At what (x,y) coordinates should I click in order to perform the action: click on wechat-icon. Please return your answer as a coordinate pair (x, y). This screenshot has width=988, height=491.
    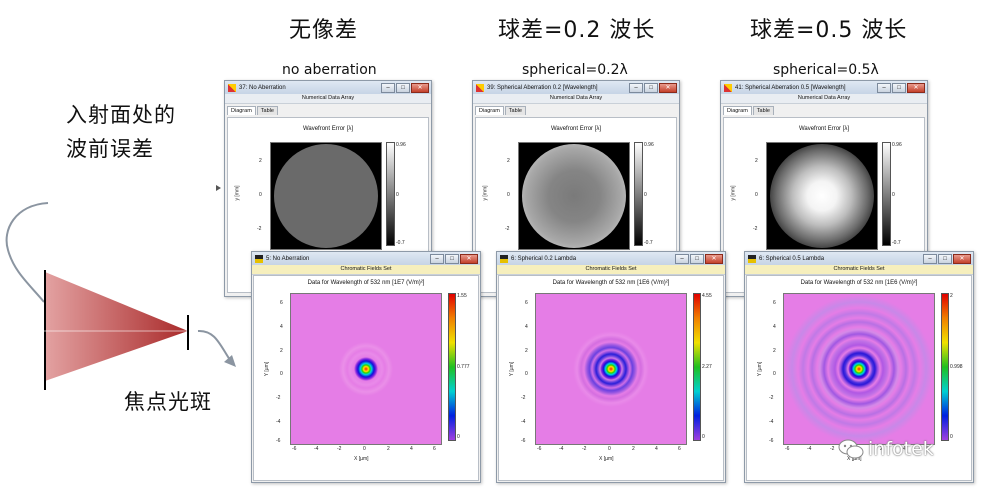
    Looking at the image, I should click on (851, 449).